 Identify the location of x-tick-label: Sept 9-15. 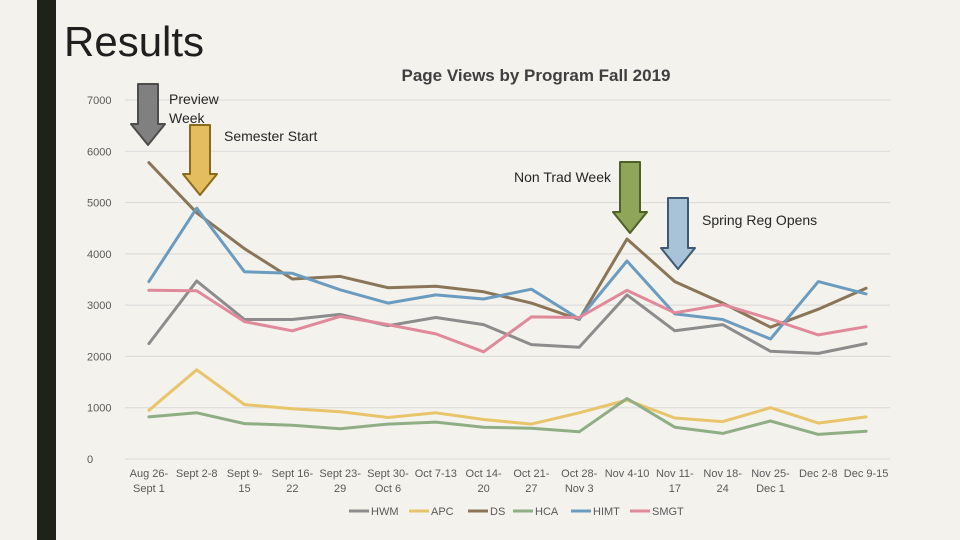
(245, 481).